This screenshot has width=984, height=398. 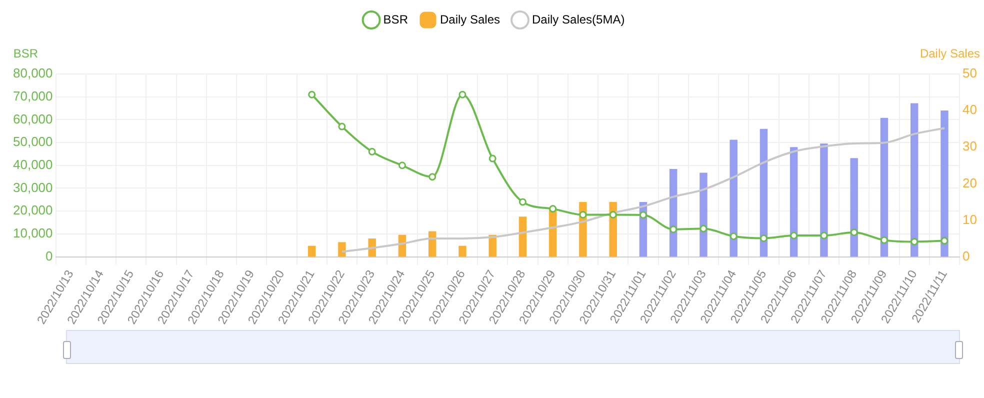 I want to click on y-tick-label: 10,000, so click(x=32, y=233).